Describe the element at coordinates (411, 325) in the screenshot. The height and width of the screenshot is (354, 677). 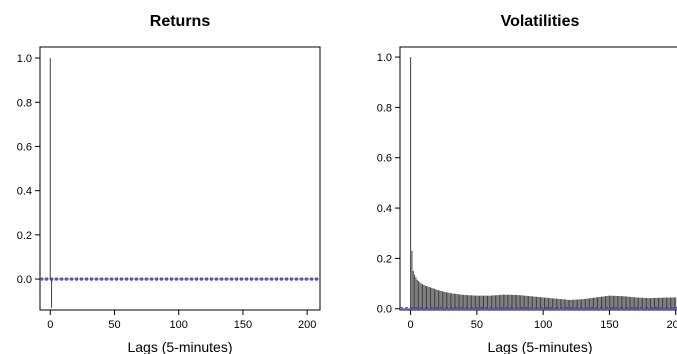
I see `volatilities-xtick-label: 0` at that location.